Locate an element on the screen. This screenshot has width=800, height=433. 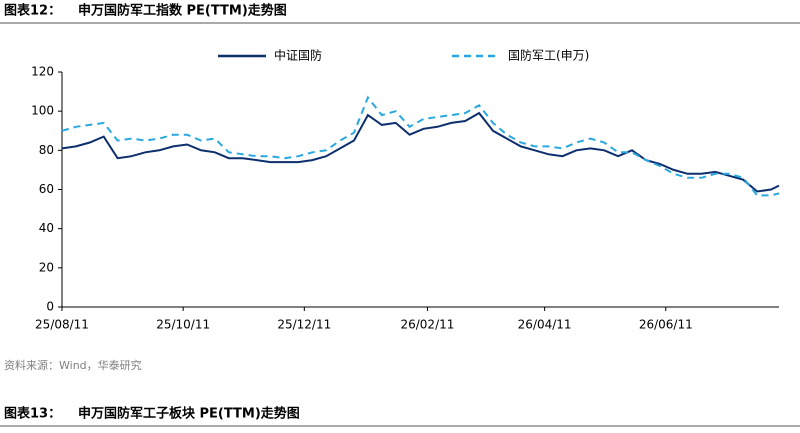
next-figure-label: 图表13： is located at coordinates (32, 414).